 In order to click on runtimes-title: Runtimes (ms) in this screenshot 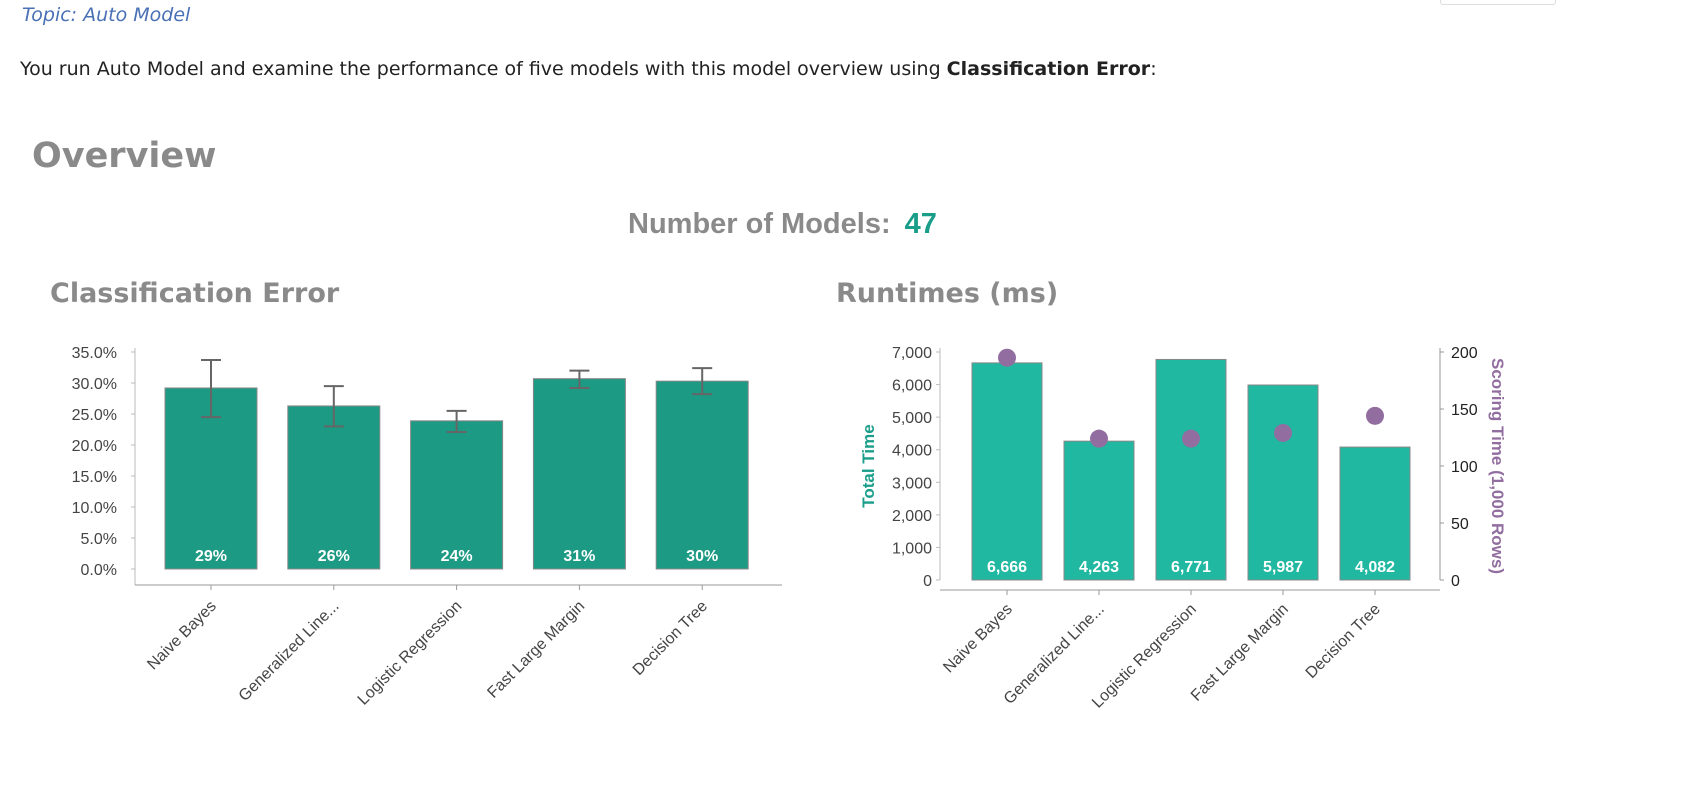, I will do `click(947, 293)`.